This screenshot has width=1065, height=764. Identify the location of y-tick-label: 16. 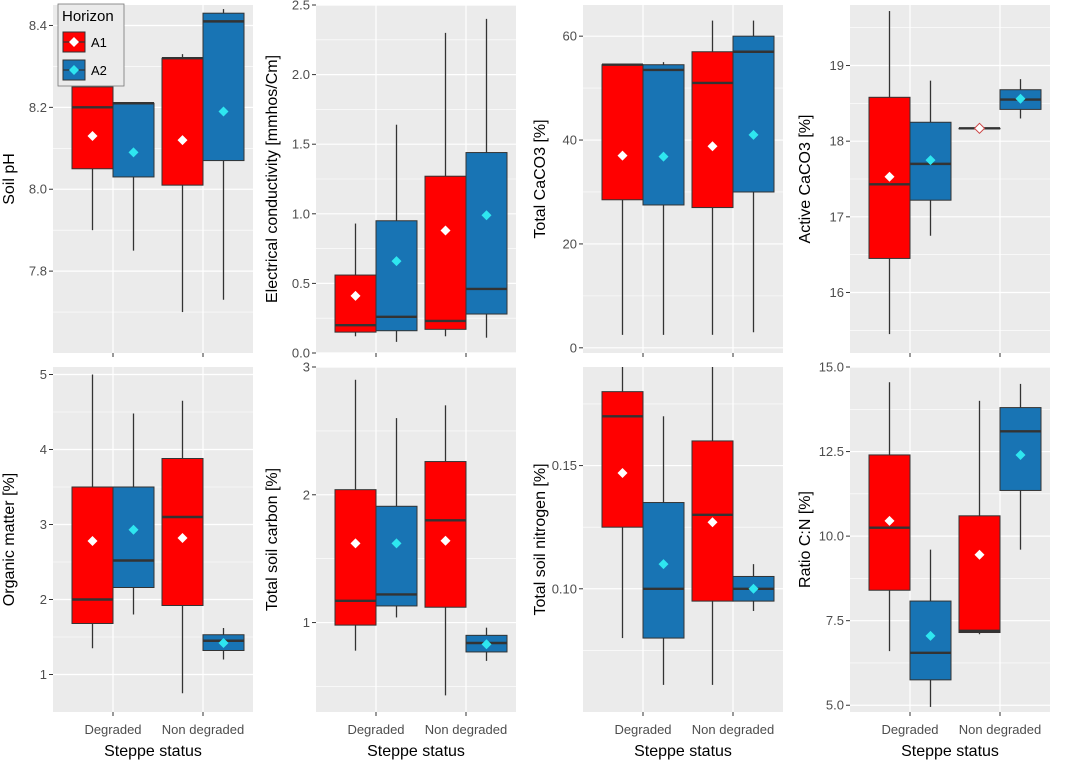
(837, 292).